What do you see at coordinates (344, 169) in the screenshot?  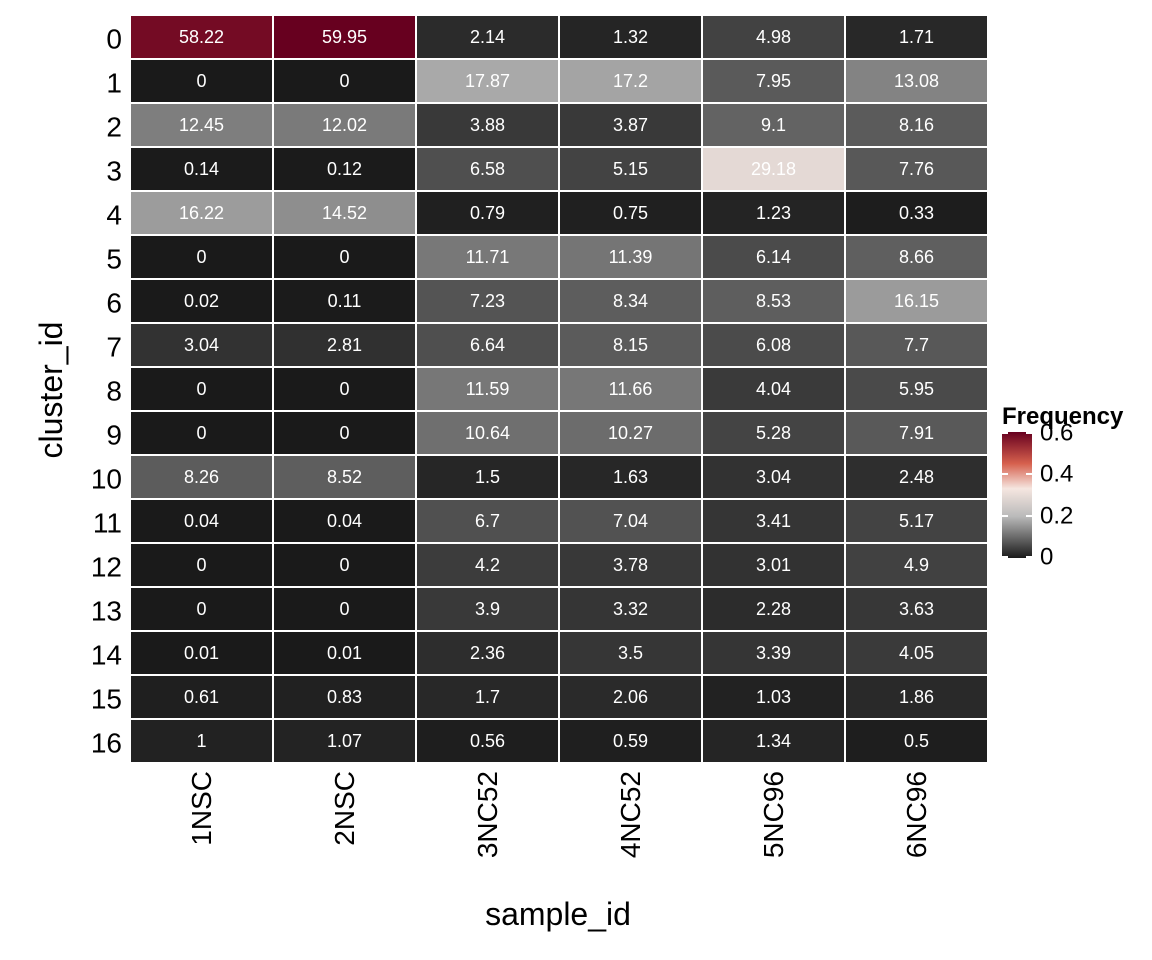 I see `cell-value-label: 0.12` at bounding box center [344, 169].